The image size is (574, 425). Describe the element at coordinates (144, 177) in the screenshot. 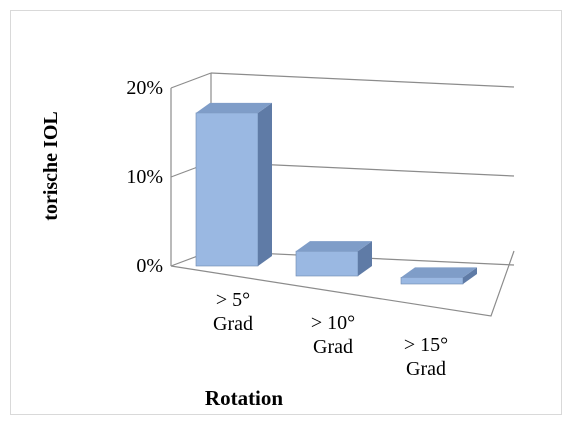

I see `y-tick-label: 10%` at that location.